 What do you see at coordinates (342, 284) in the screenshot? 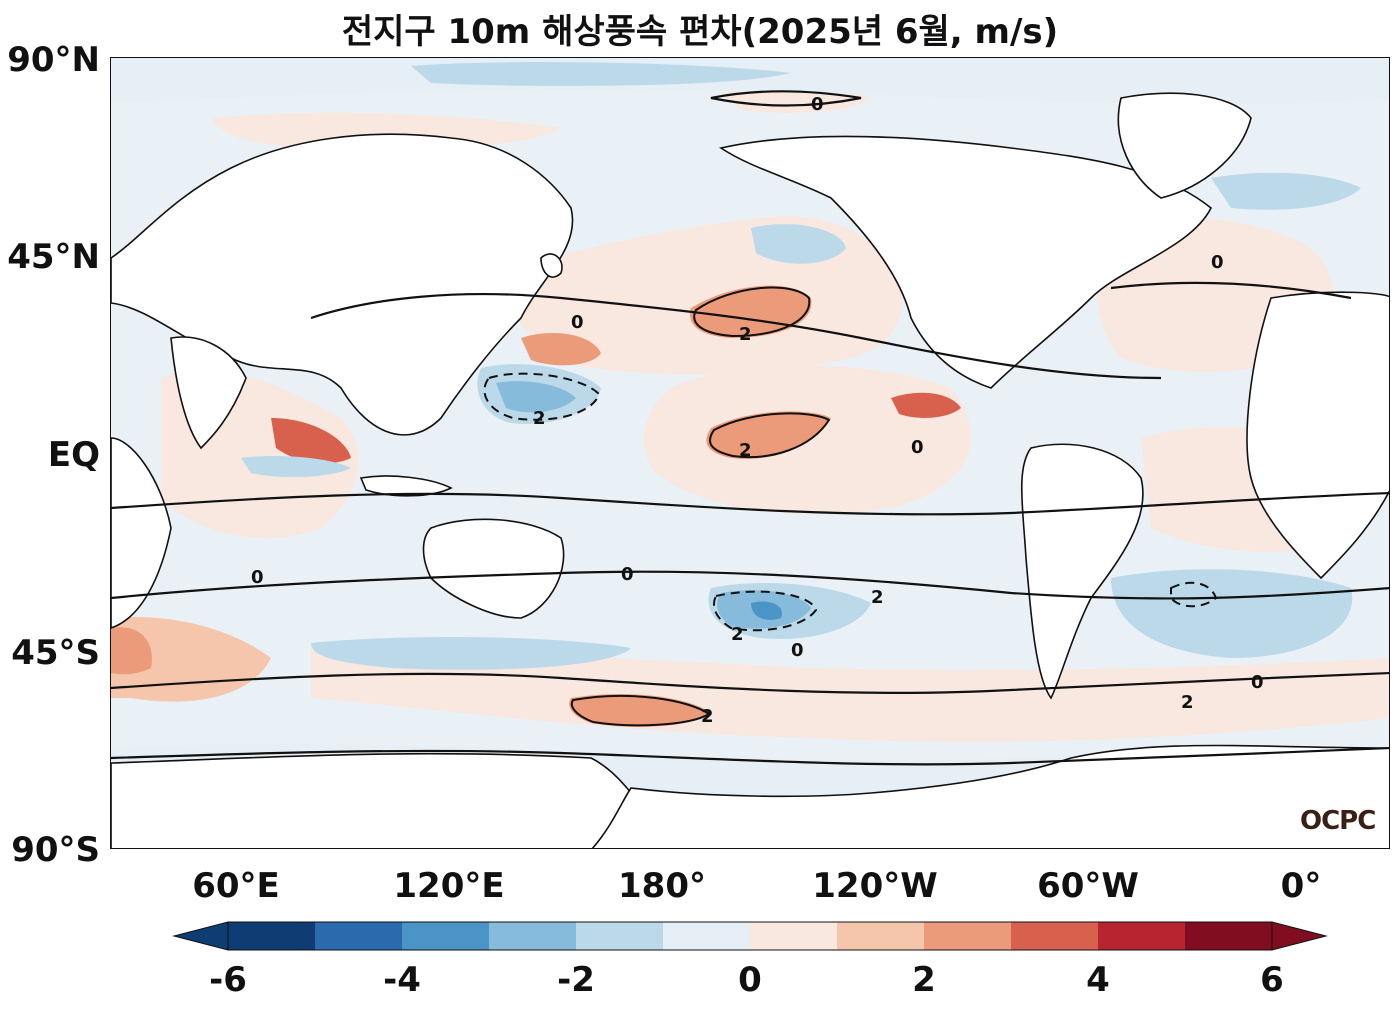
I see `eurasia-land` at bounding box center [342, 284].